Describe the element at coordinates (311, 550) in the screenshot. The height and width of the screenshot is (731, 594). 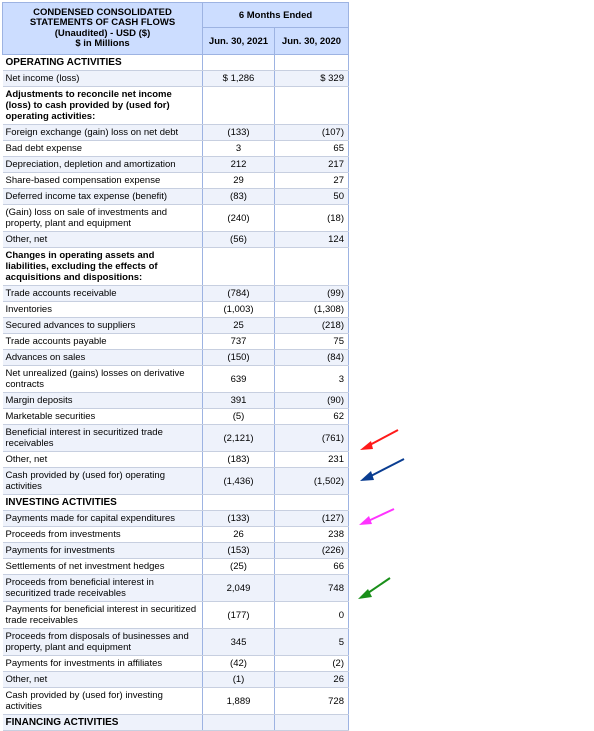
I see `value-2020: (226)` at that location.